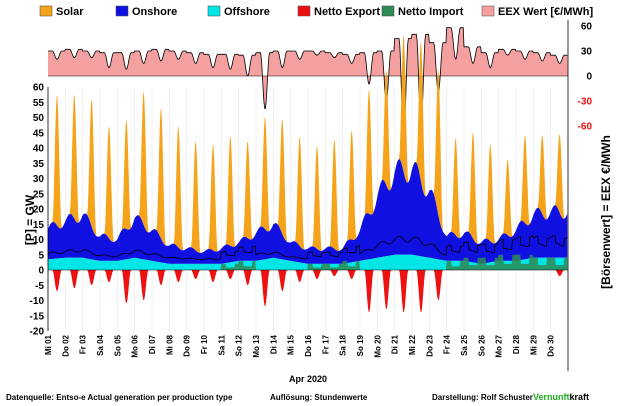  What do you see at coordinates (481, 345) in the screenshot?
I see `x-tick-label: So 26` at bounding box center [481, 345].